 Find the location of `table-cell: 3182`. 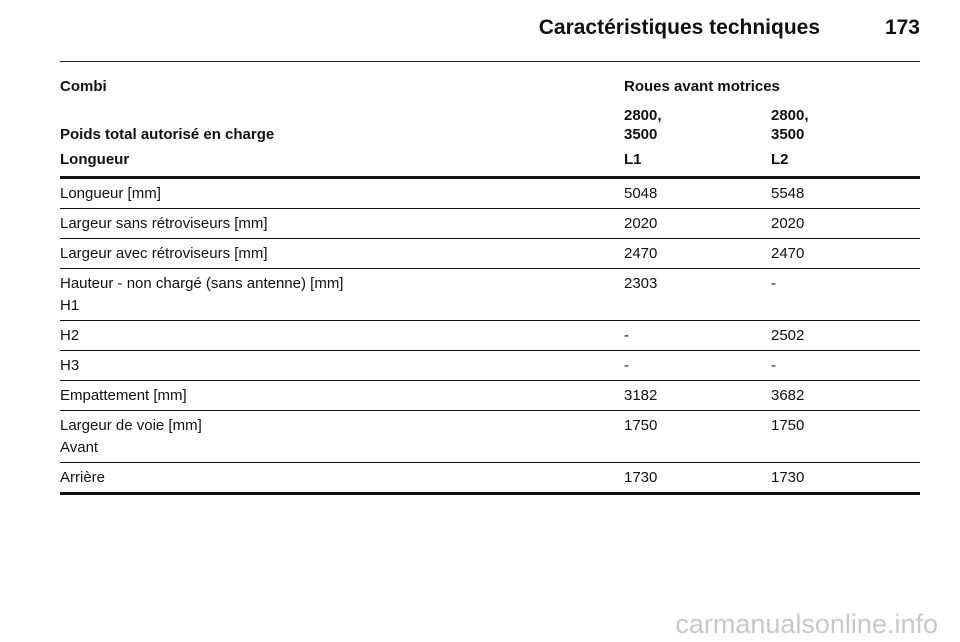

table-cell: 3182 is located at coordinates (697, 395).